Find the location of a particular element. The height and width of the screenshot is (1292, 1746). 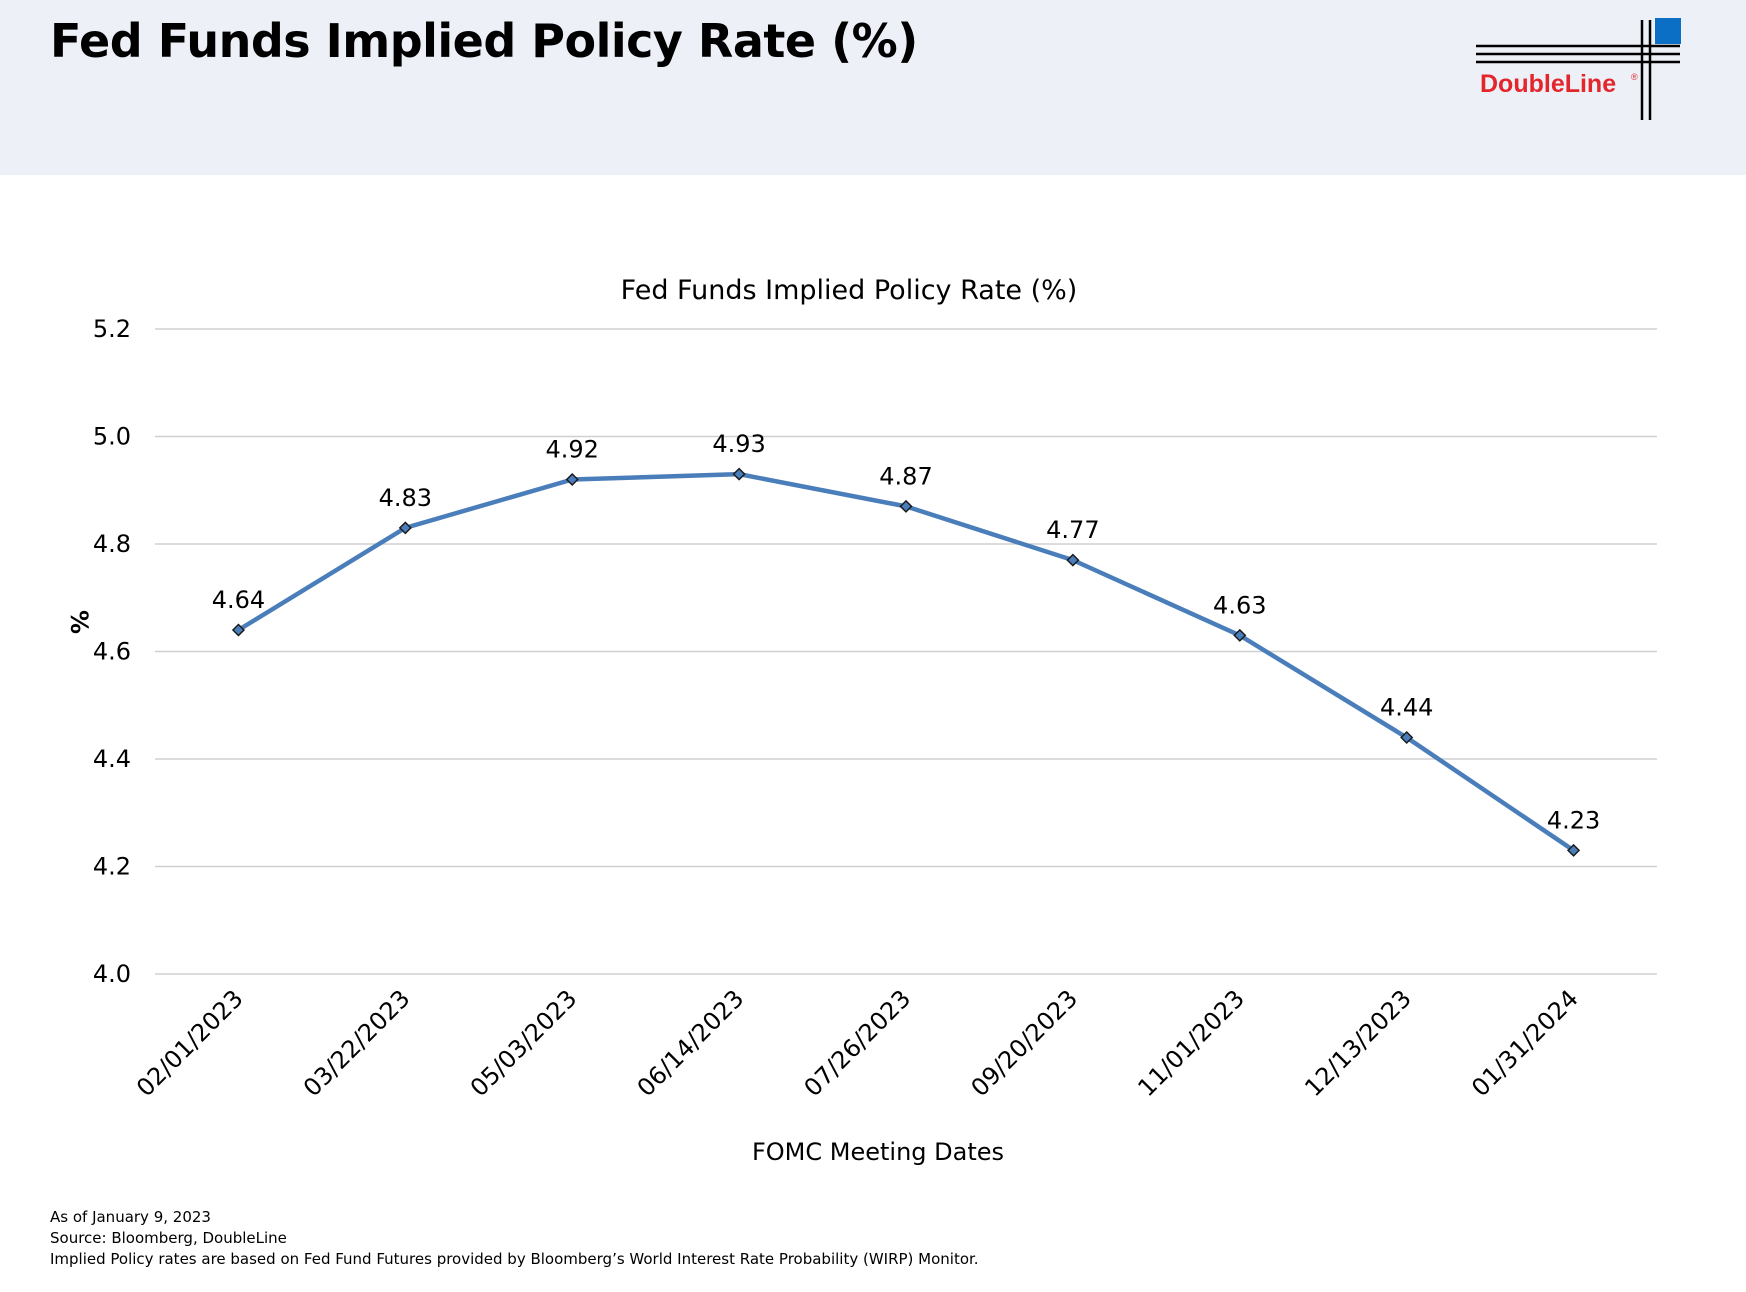

data-label: 4.44 is located at coordinates (1406, 708).